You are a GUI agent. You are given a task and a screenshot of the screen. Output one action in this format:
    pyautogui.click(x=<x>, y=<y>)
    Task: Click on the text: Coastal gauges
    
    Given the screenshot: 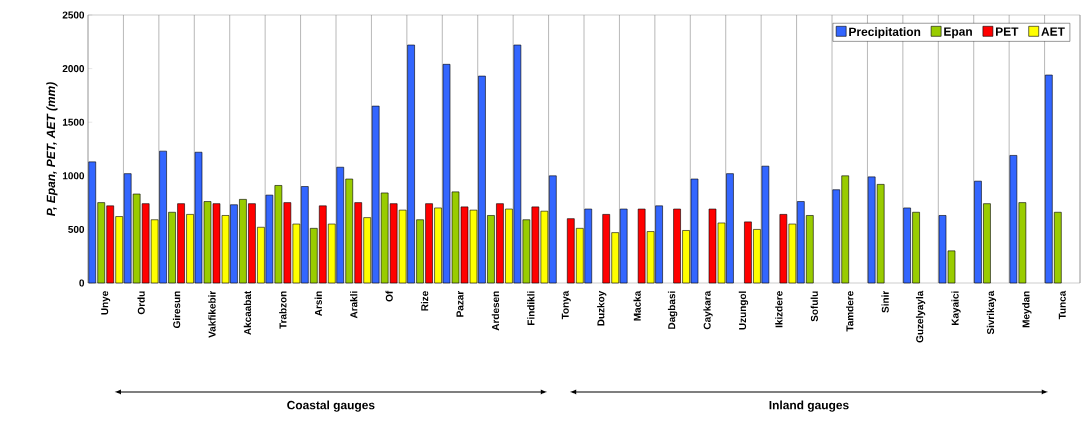 What is the action you would take?
    pyautogui.click(x=331, y=406)
    